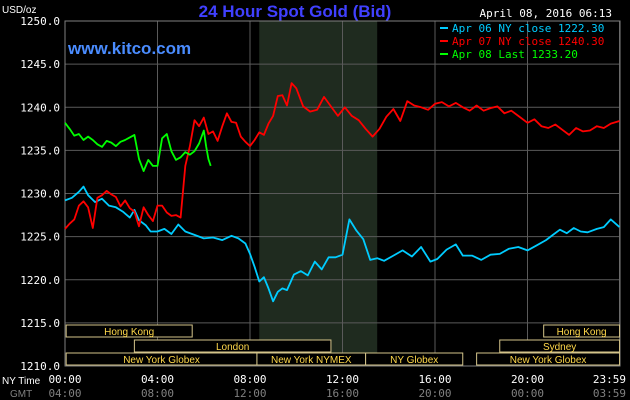 This screenshot has height=400, width=630. Describe the element at coordinates (157, 393) in the screenshot. I see `x-tick-label-gmt: 08:00` at that location.